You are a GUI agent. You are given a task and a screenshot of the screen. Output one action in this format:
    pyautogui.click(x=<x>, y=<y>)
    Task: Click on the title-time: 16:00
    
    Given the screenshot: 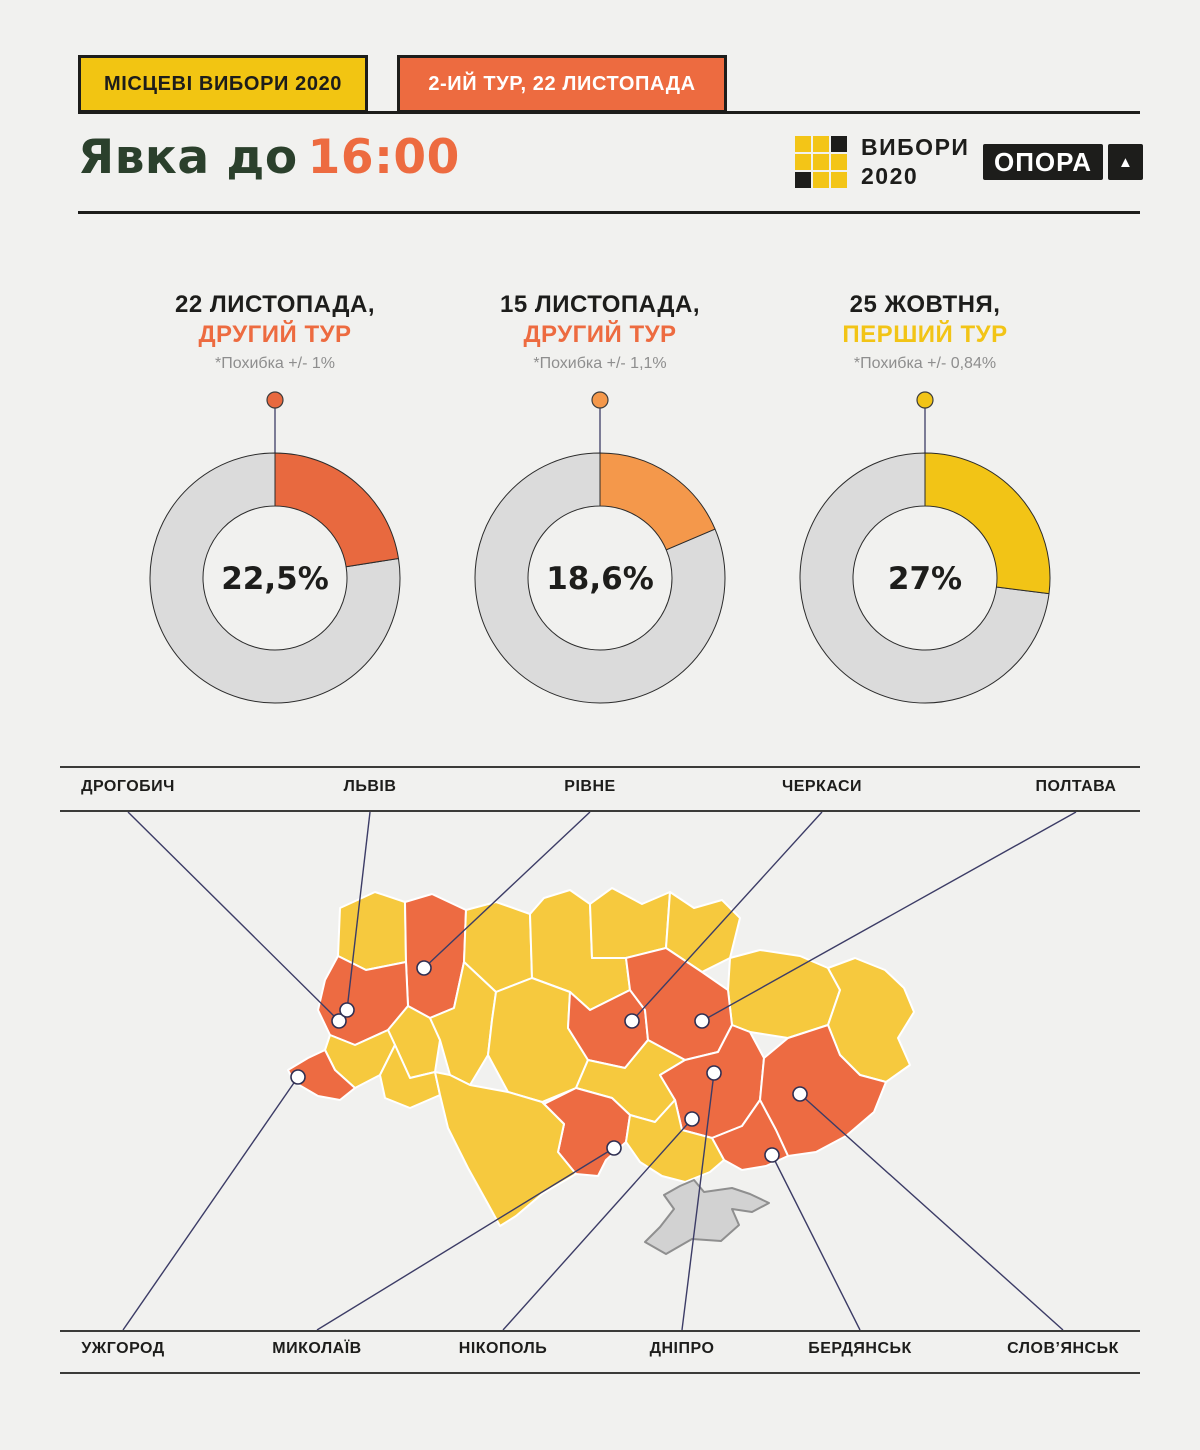 What is the action you would take?
    pyautogui.click(x=383, y=157)
    